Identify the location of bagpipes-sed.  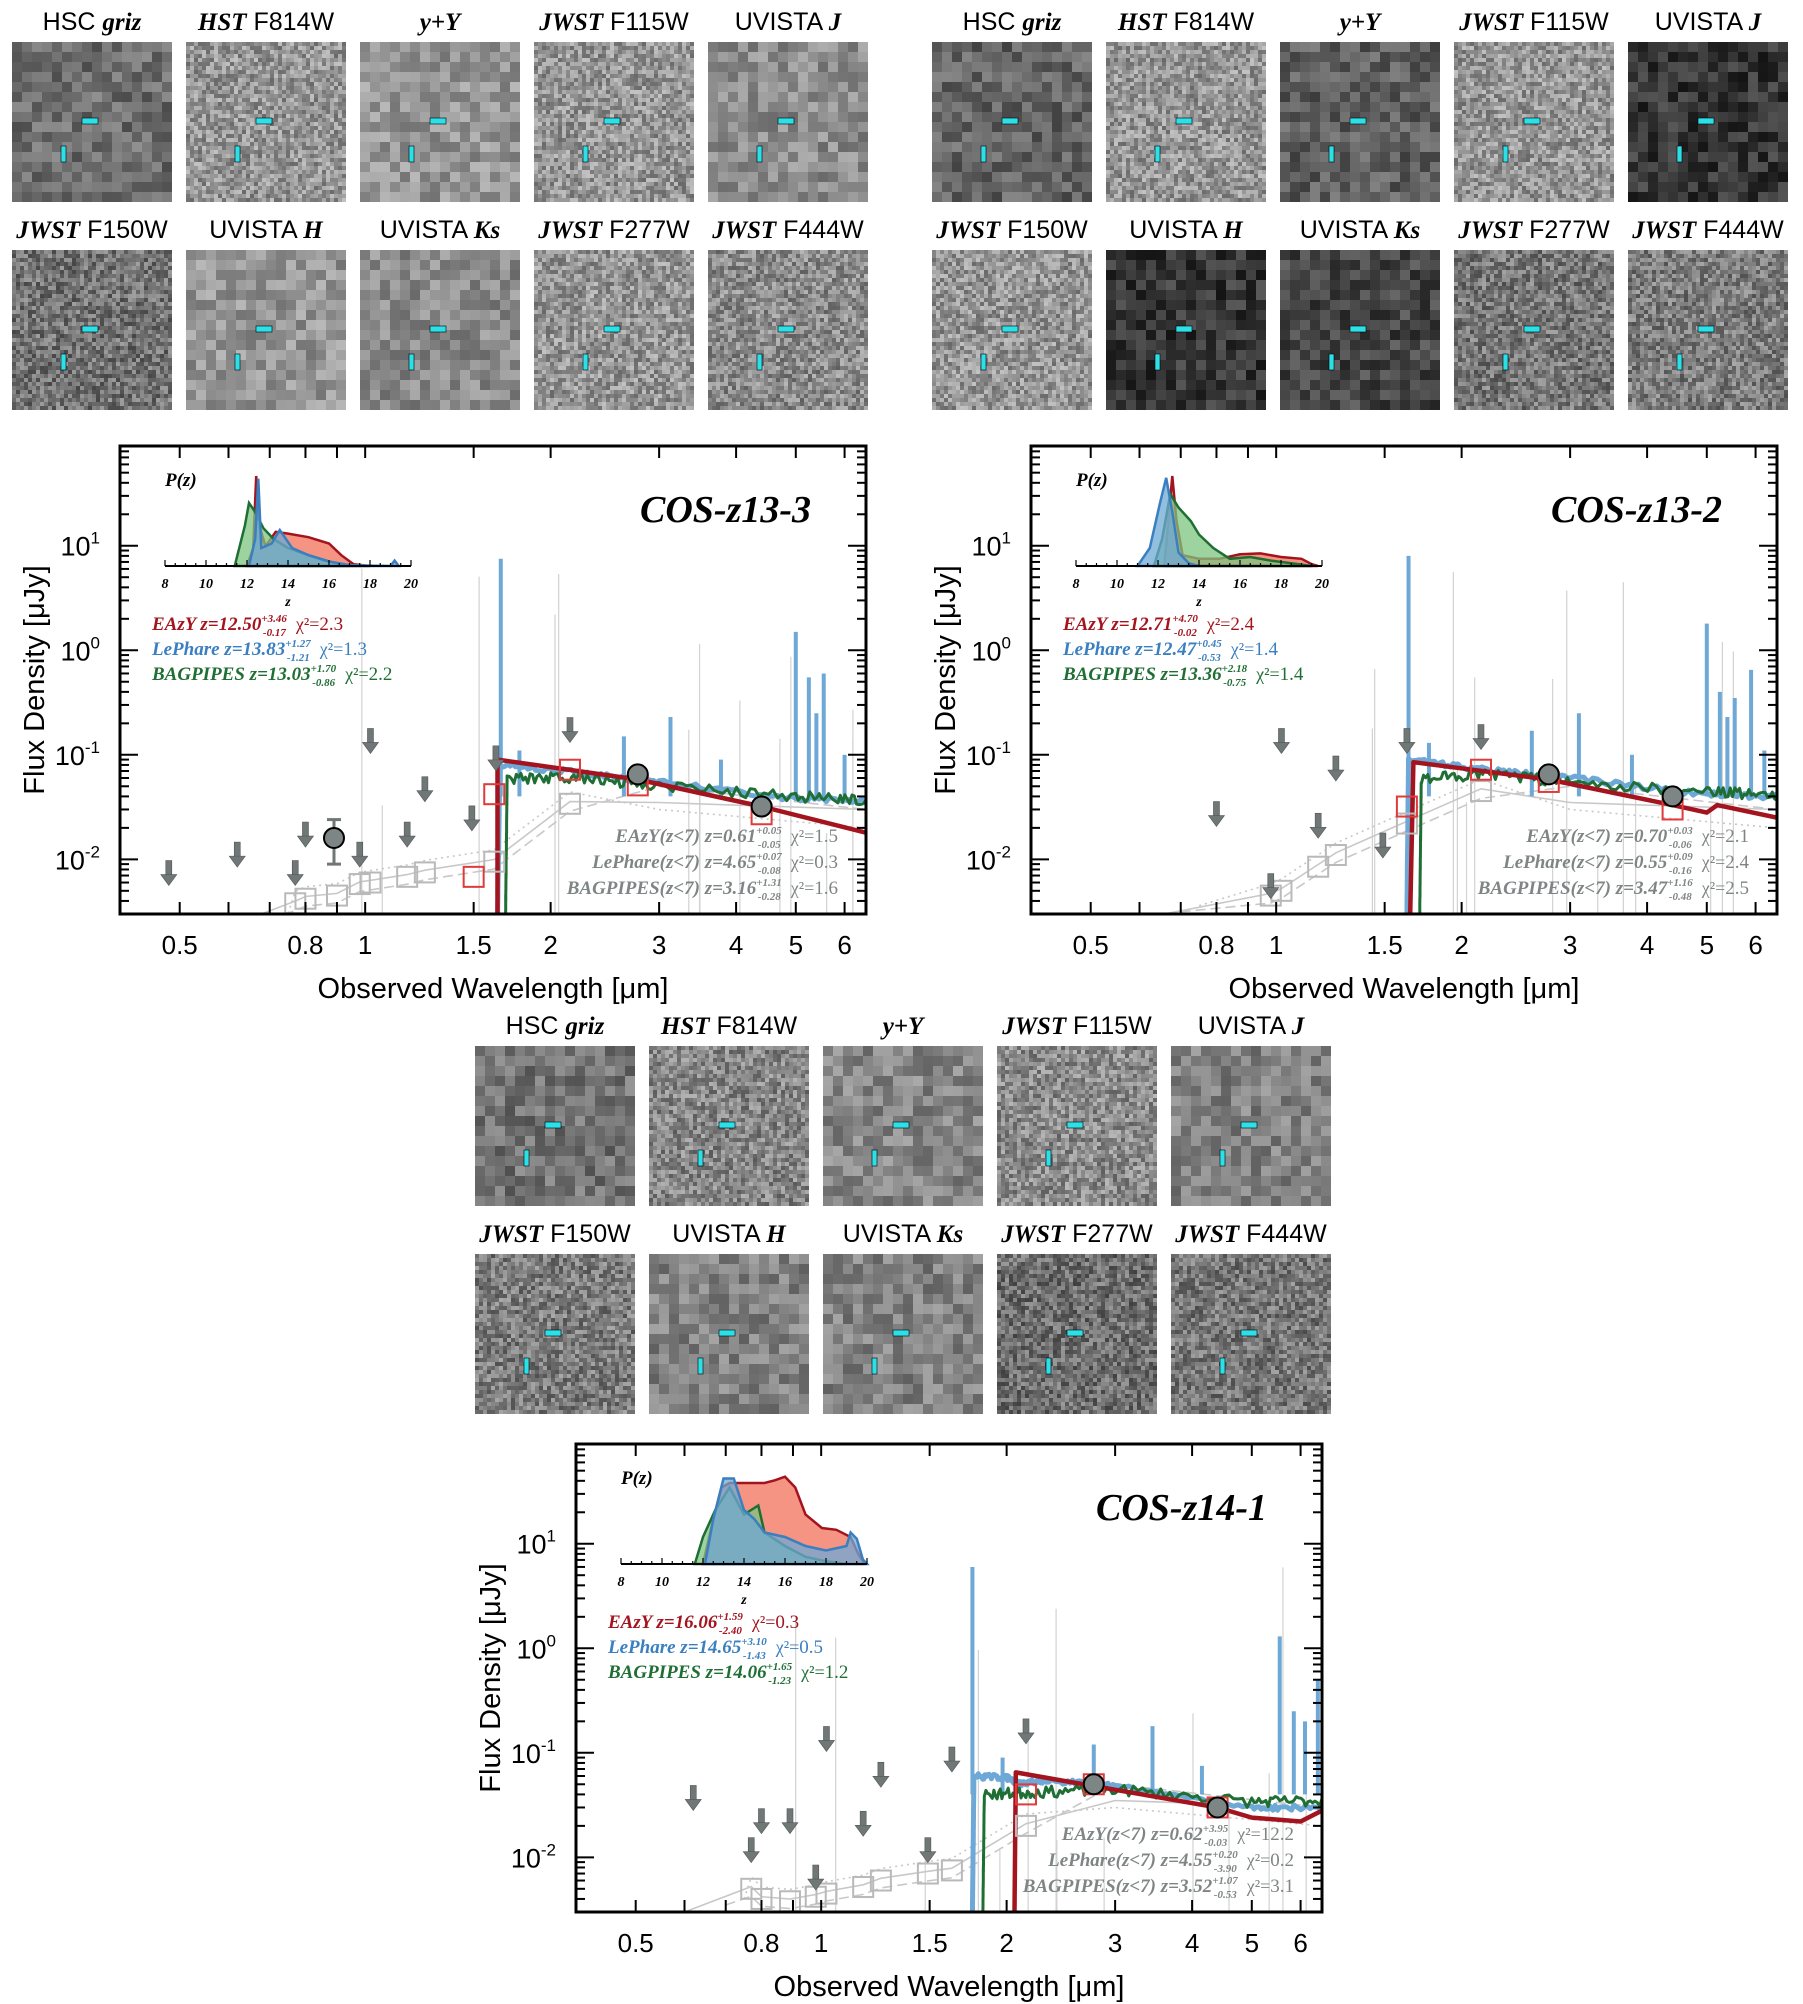
(1151, 1847).